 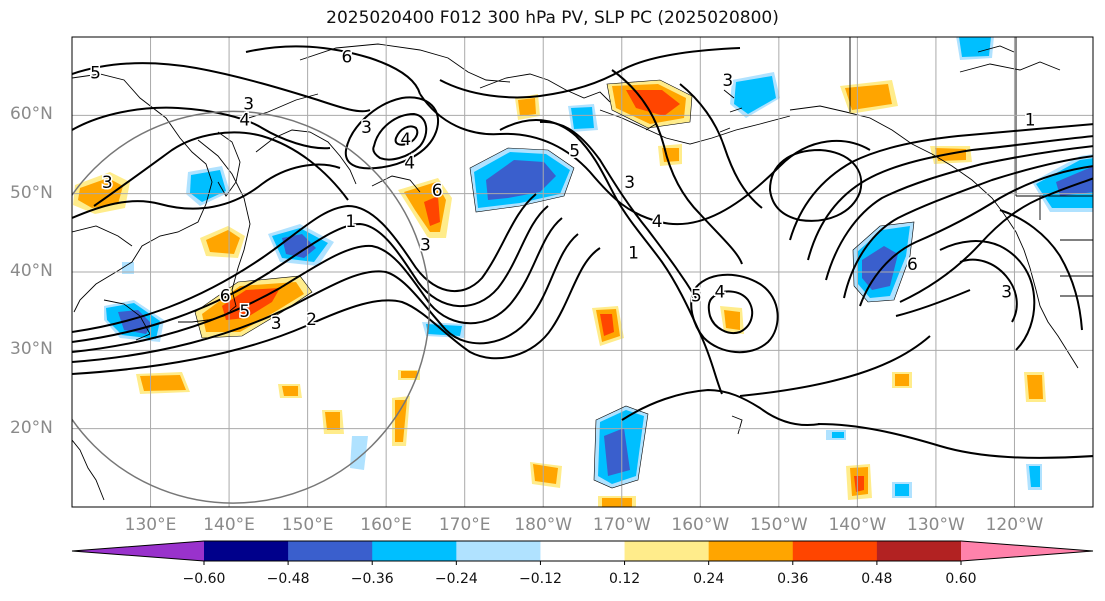 I want to click on lon-tick-label: 170°W, so click(x=621, y=525).